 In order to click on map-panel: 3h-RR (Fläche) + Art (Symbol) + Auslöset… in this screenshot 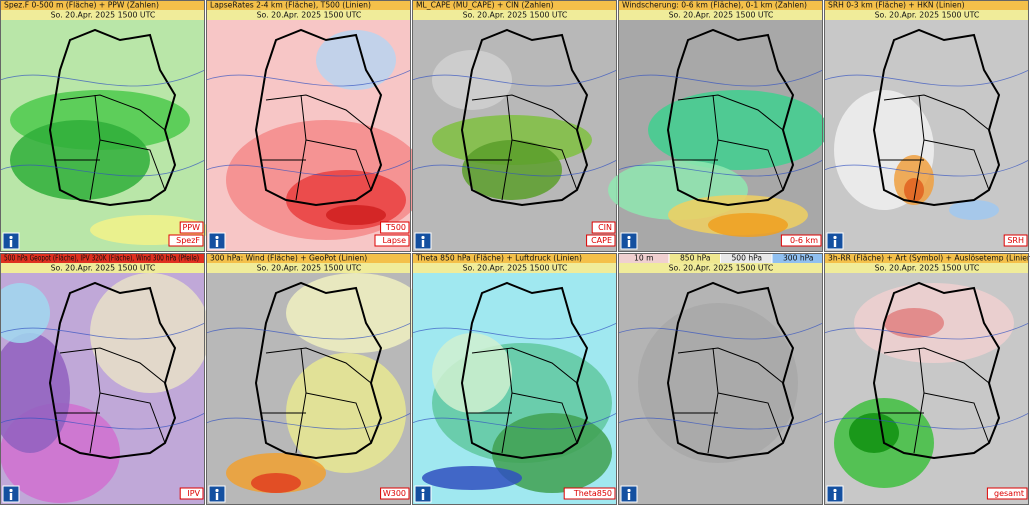, I will do `click(926, 379)`.